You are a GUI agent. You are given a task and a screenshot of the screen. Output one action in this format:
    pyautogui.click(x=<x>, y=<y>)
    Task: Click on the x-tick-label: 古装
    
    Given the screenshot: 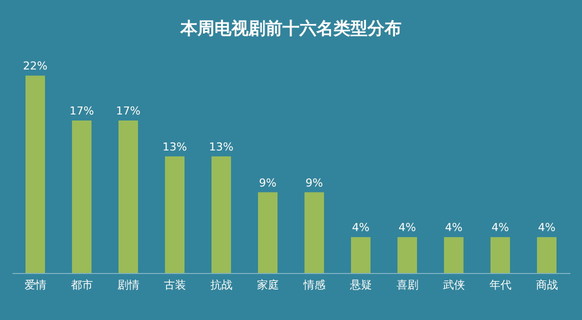 What is the action you would take?
    pyautogui.click(x=175, y=285)
    